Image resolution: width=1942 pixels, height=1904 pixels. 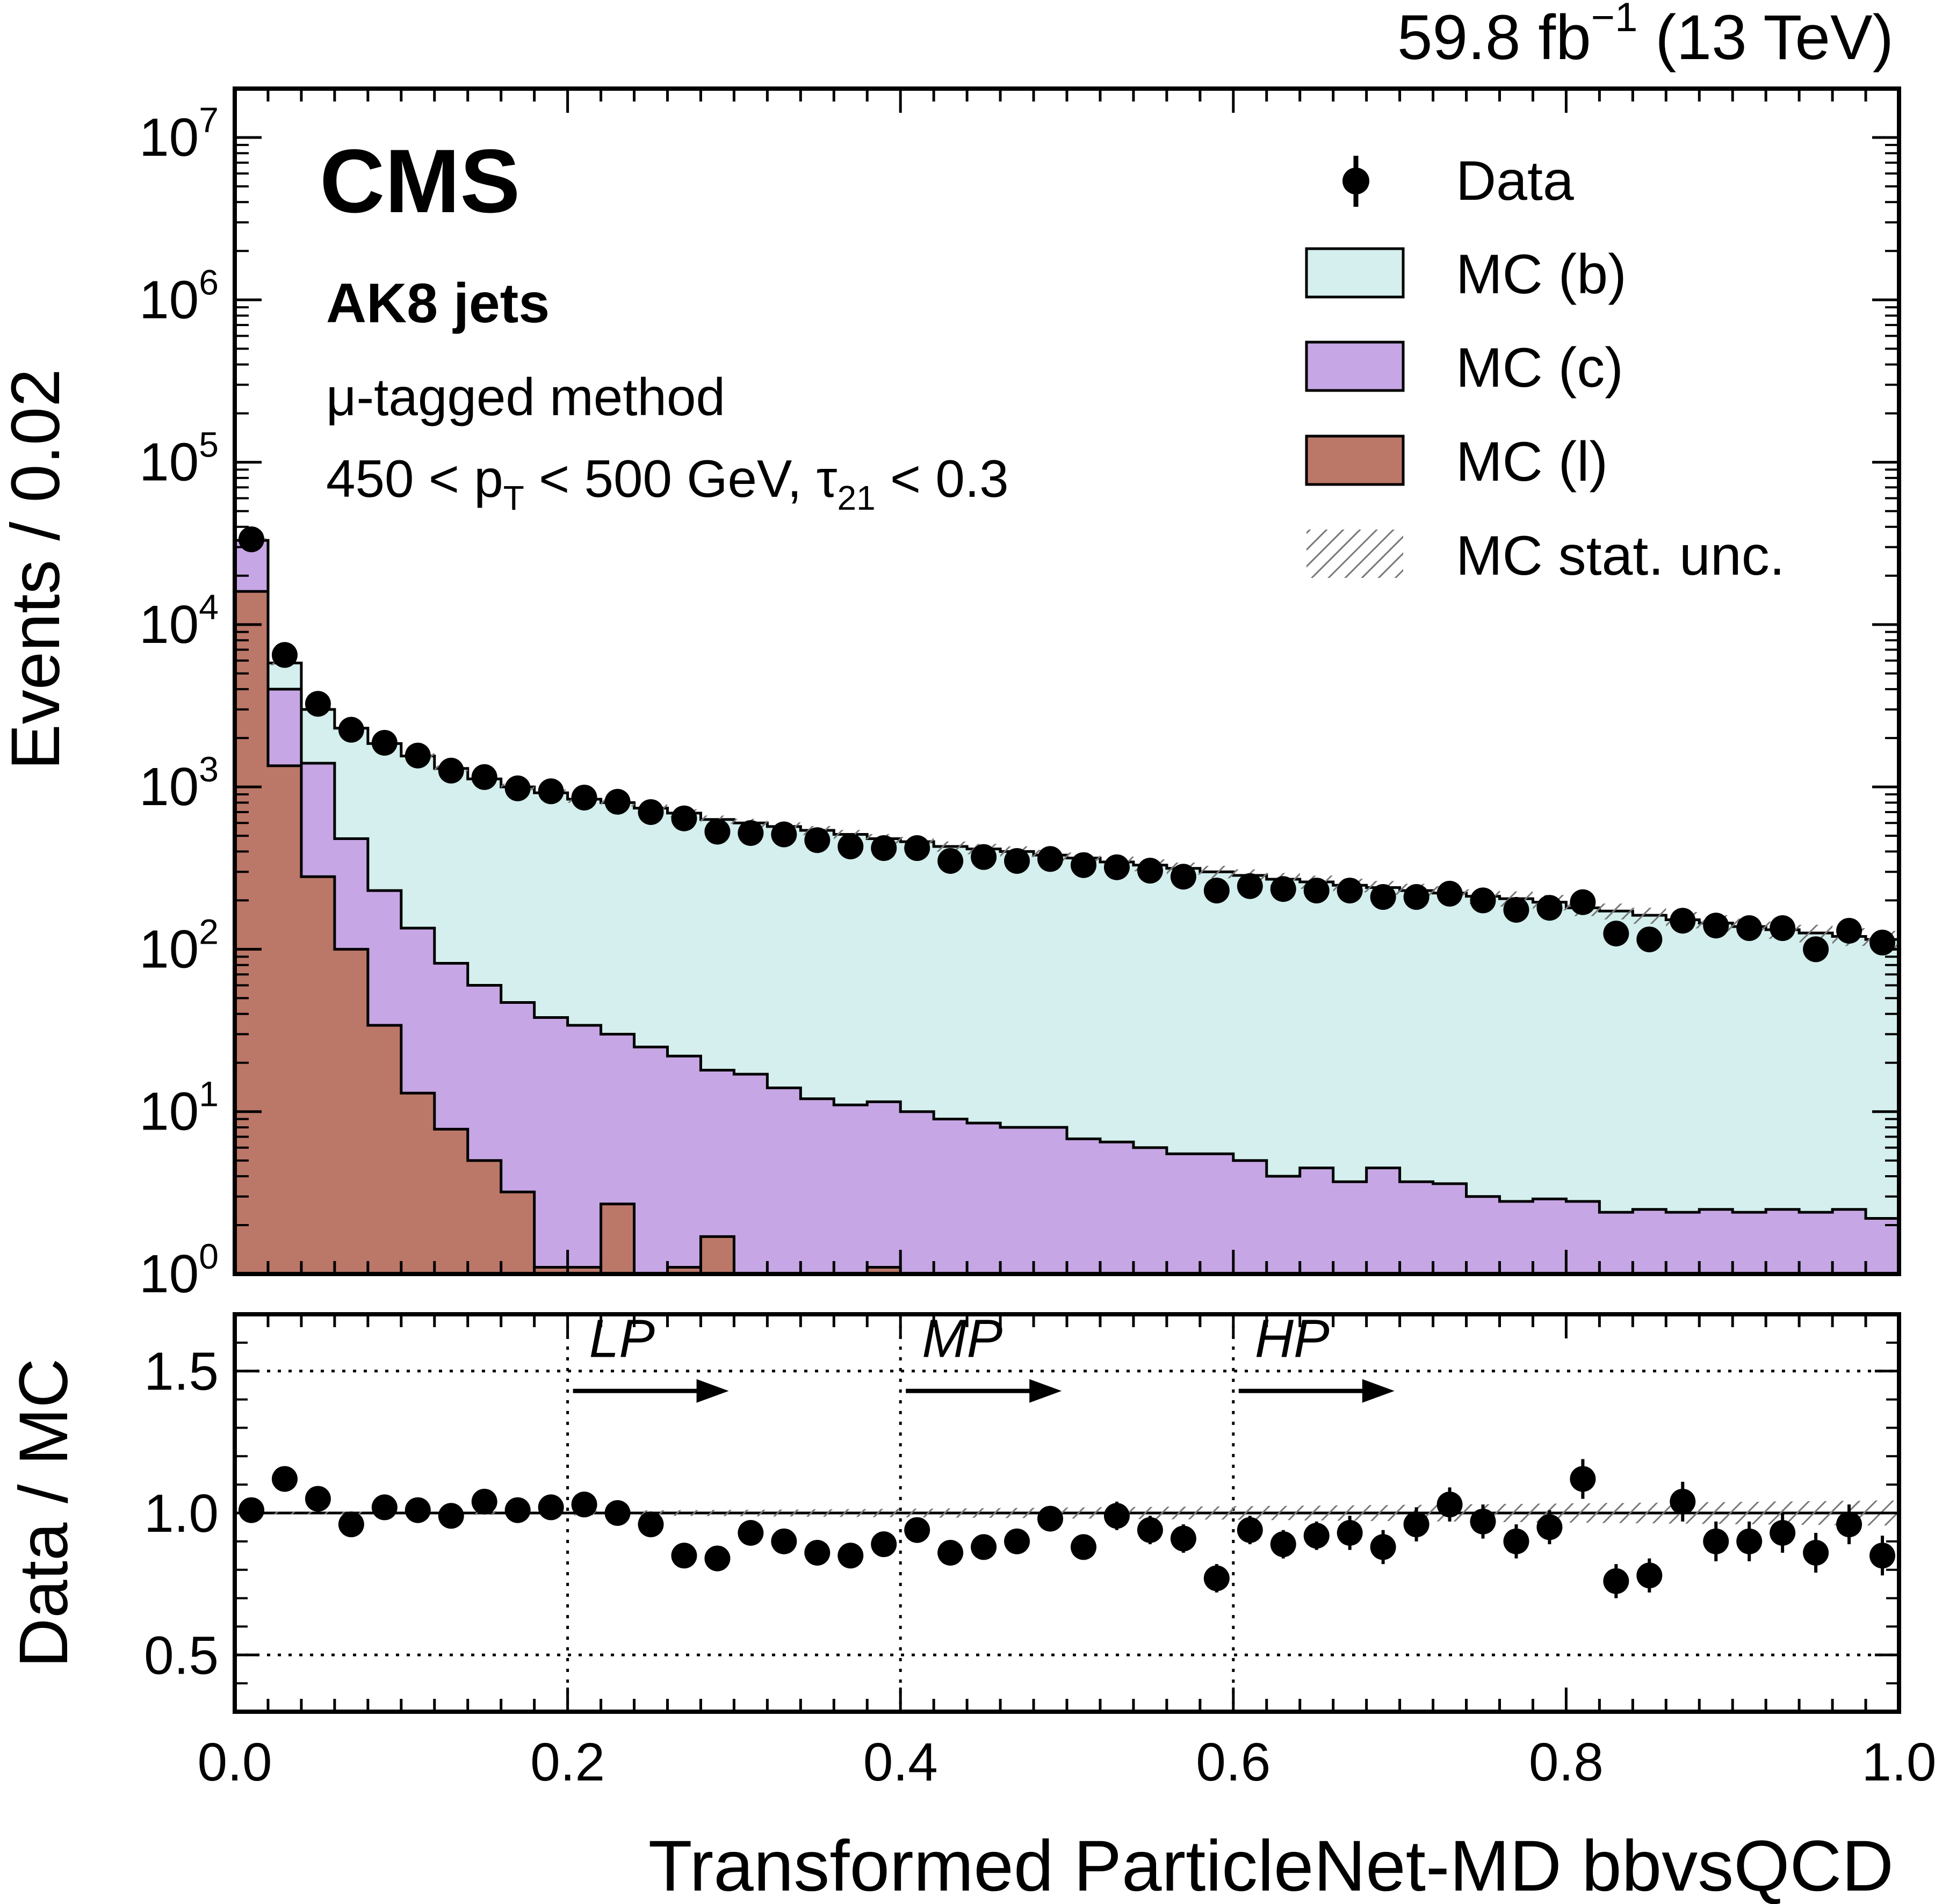 I want to click on y-axis-title-ratio: Data / MC, so click(x=43, y=1513).